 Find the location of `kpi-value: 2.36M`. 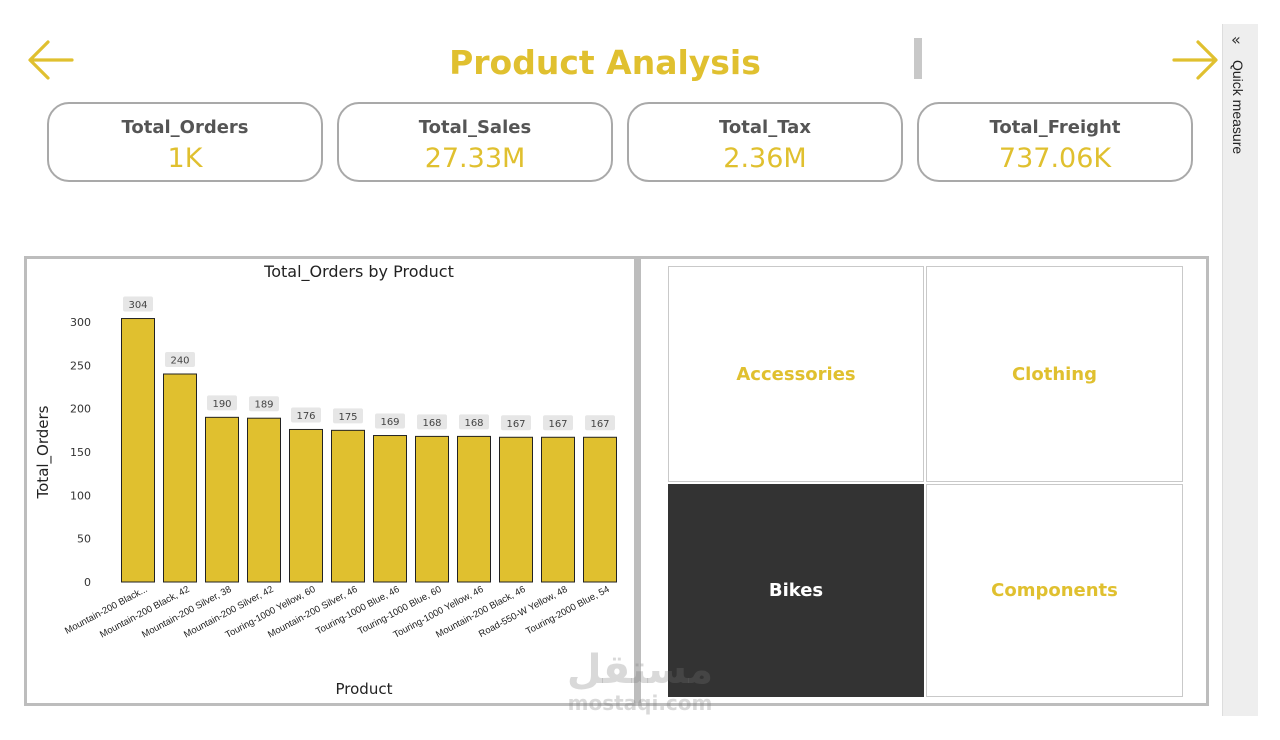

kpi-value: 2.36M is located at coordinates (765, 158).